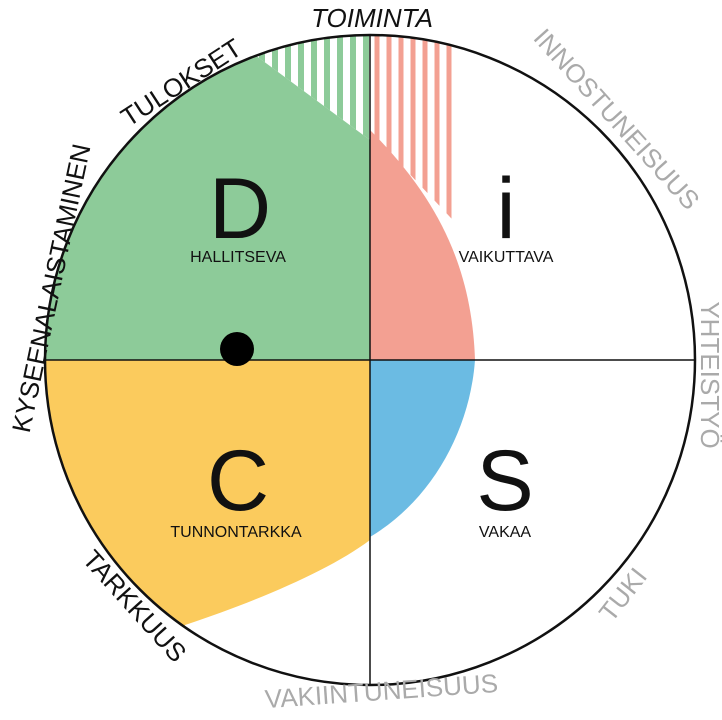 The width and height of the screenshot is (722, 720). Describe the element at coordinates (504, 481) in the screenshot. I see `quadrant-letter: S` at that location.